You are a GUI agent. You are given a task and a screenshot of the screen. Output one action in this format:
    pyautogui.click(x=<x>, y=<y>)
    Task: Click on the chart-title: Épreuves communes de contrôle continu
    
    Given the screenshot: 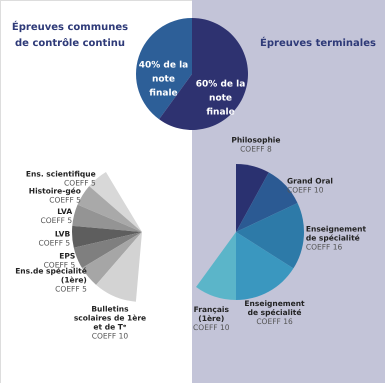 What is the action you would take?
    pyautogui.click(x=70, y=34)
    